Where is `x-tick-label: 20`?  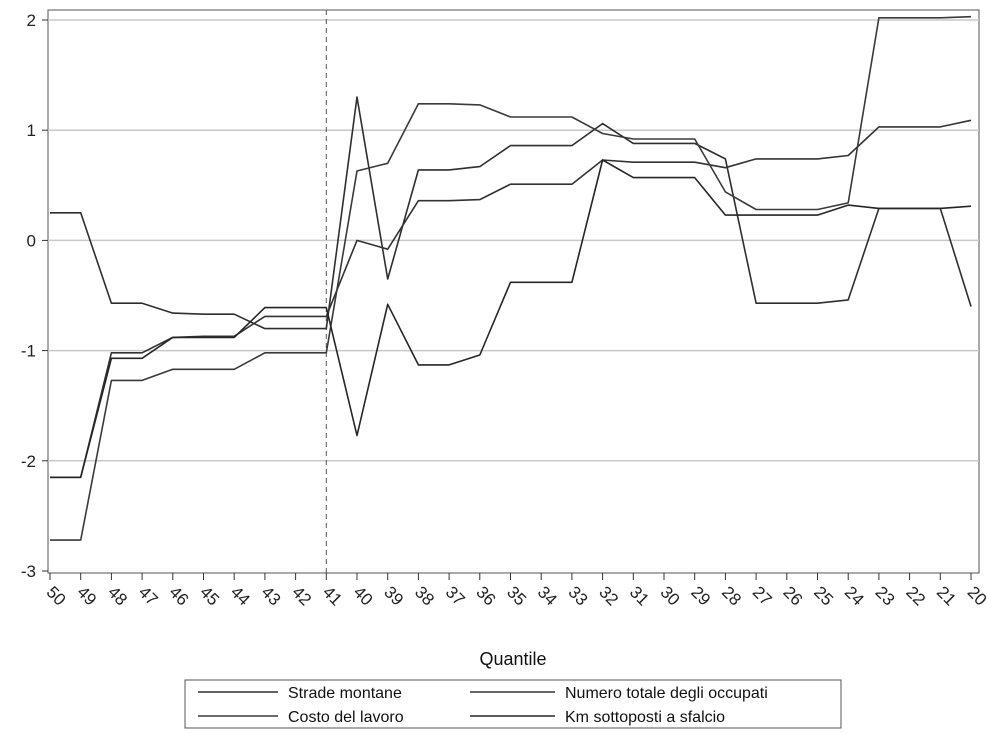 x-tick-label: 20 is located at coordinates (975, 596).